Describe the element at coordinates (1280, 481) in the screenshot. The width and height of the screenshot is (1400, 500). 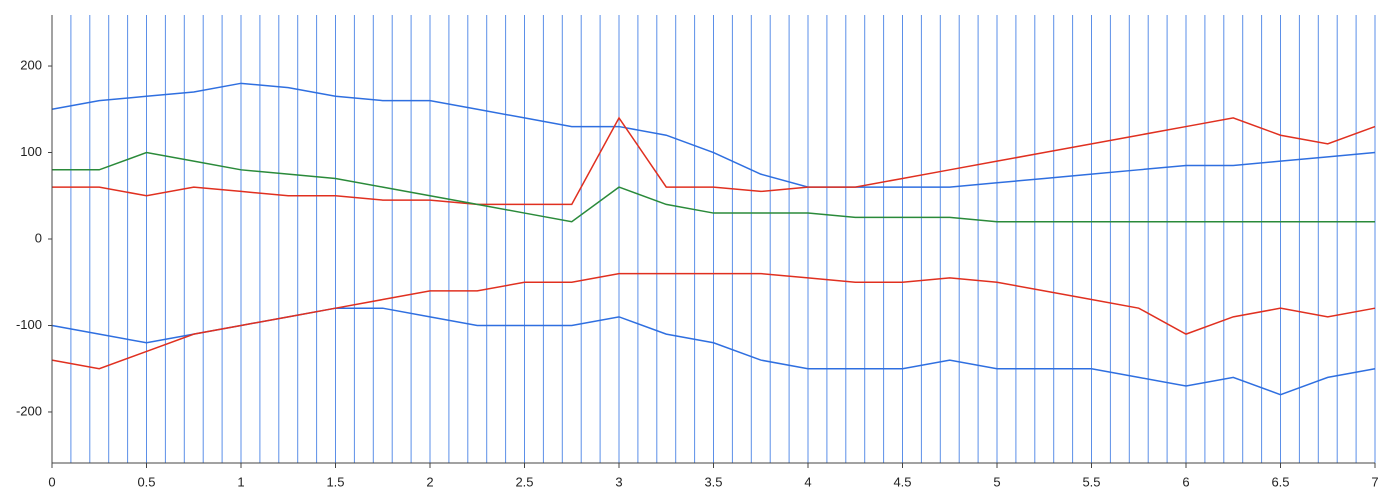
I see `x-tick-label: 6.5` at that location.